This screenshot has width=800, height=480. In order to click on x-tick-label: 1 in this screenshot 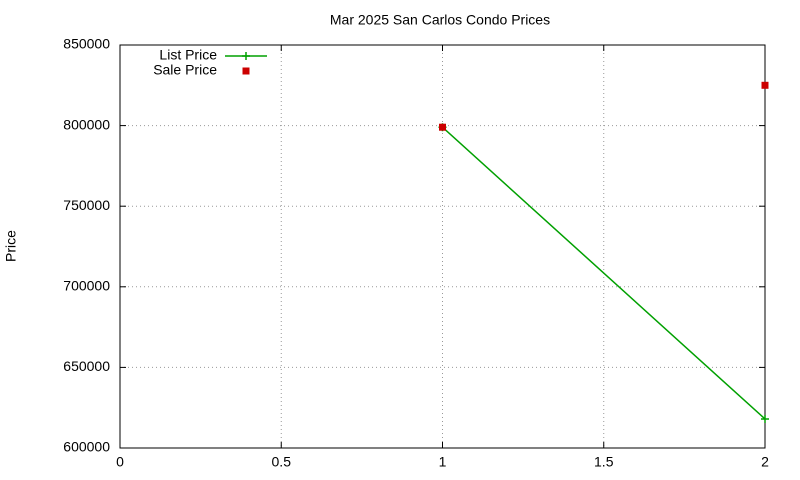, I will do `click(443, 462)`.